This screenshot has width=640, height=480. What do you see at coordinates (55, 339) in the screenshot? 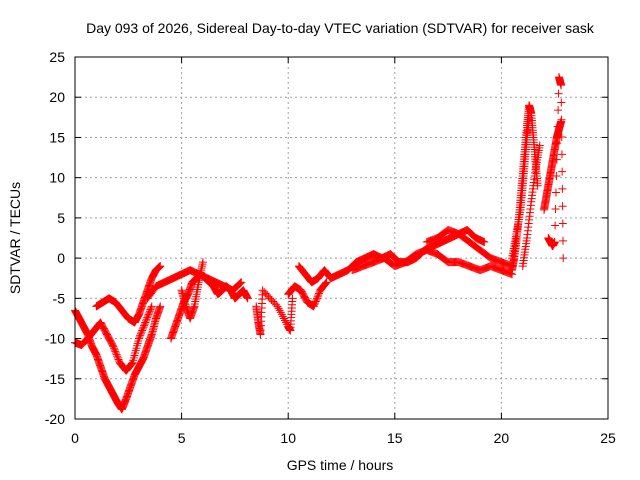
I see `y-tick-label: -10` at bounding box center [55, 339].